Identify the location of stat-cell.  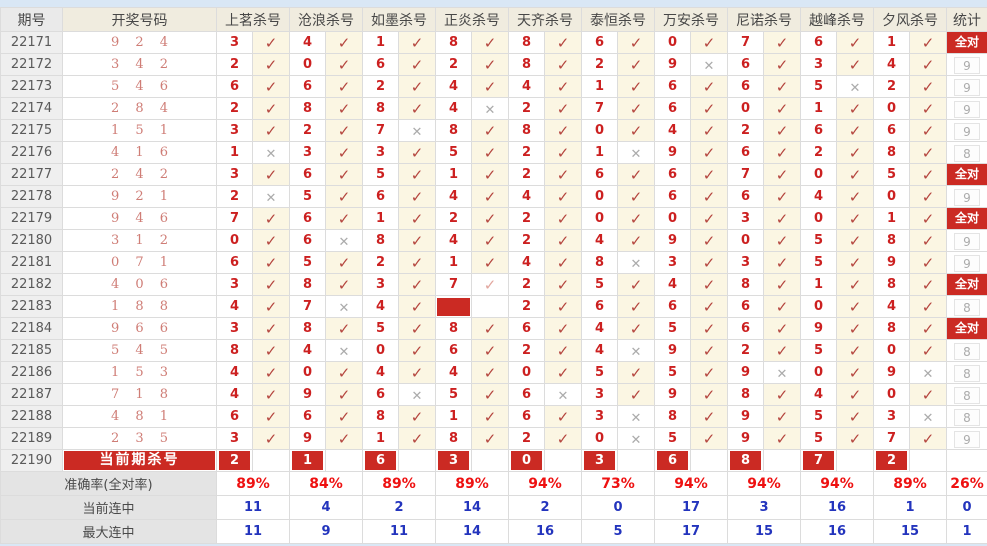
(967, 461).